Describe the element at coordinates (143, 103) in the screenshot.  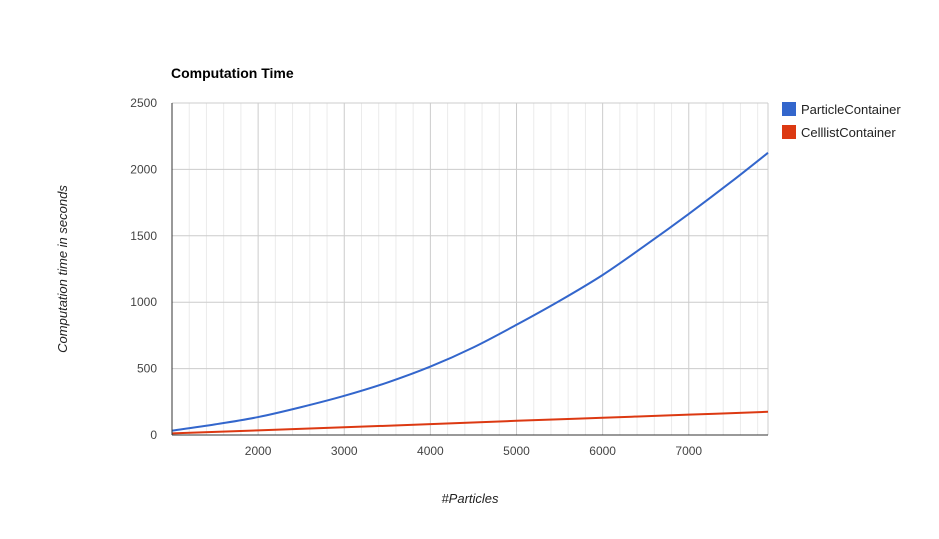
I see `y-tick-label: 2500` at that location.